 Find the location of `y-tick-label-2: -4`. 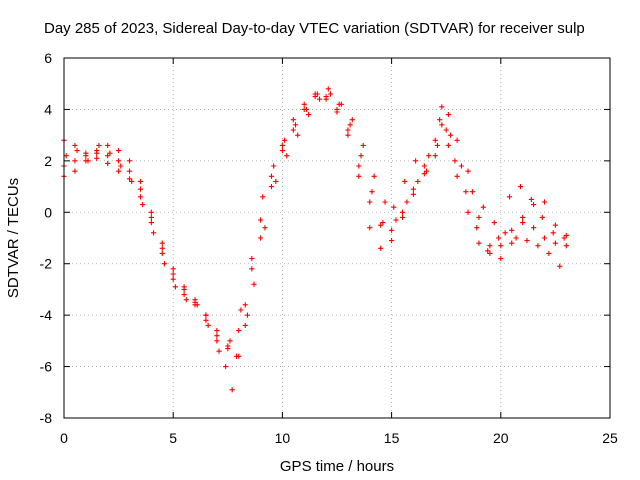

y-tick-label-2: -4 is located at coordinates (46, 315).